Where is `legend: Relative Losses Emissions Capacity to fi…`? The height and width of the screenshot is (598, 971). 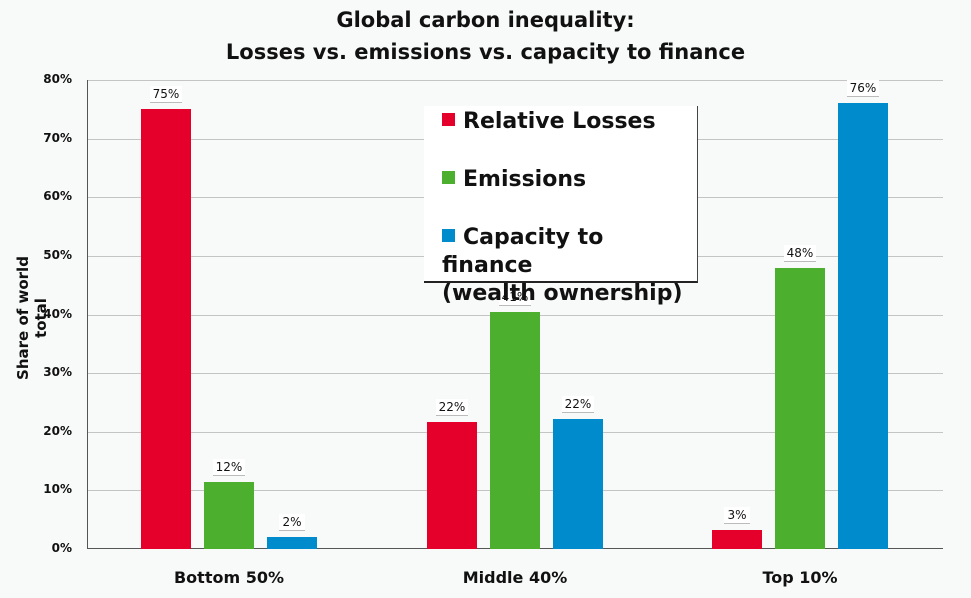
legend: Relative Losses Emissions Capacity to fi… is located at coordinates (561, 206).